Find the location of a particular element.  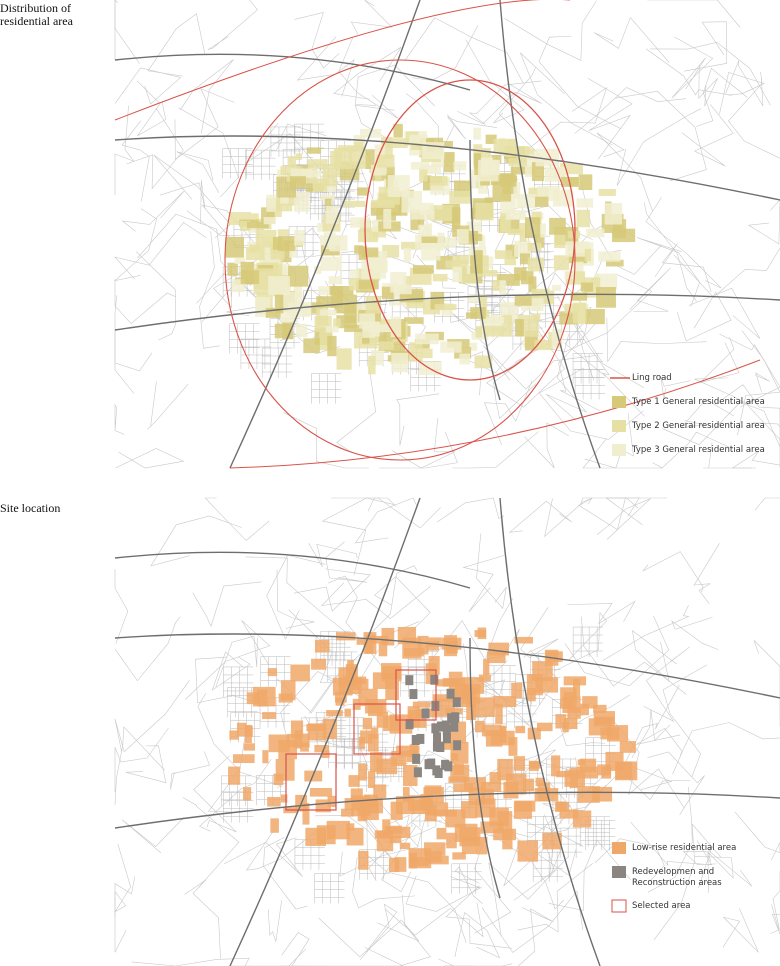

legend-label: Redevelopmen and Reconstruction areas is located at coordinates (677, 877).